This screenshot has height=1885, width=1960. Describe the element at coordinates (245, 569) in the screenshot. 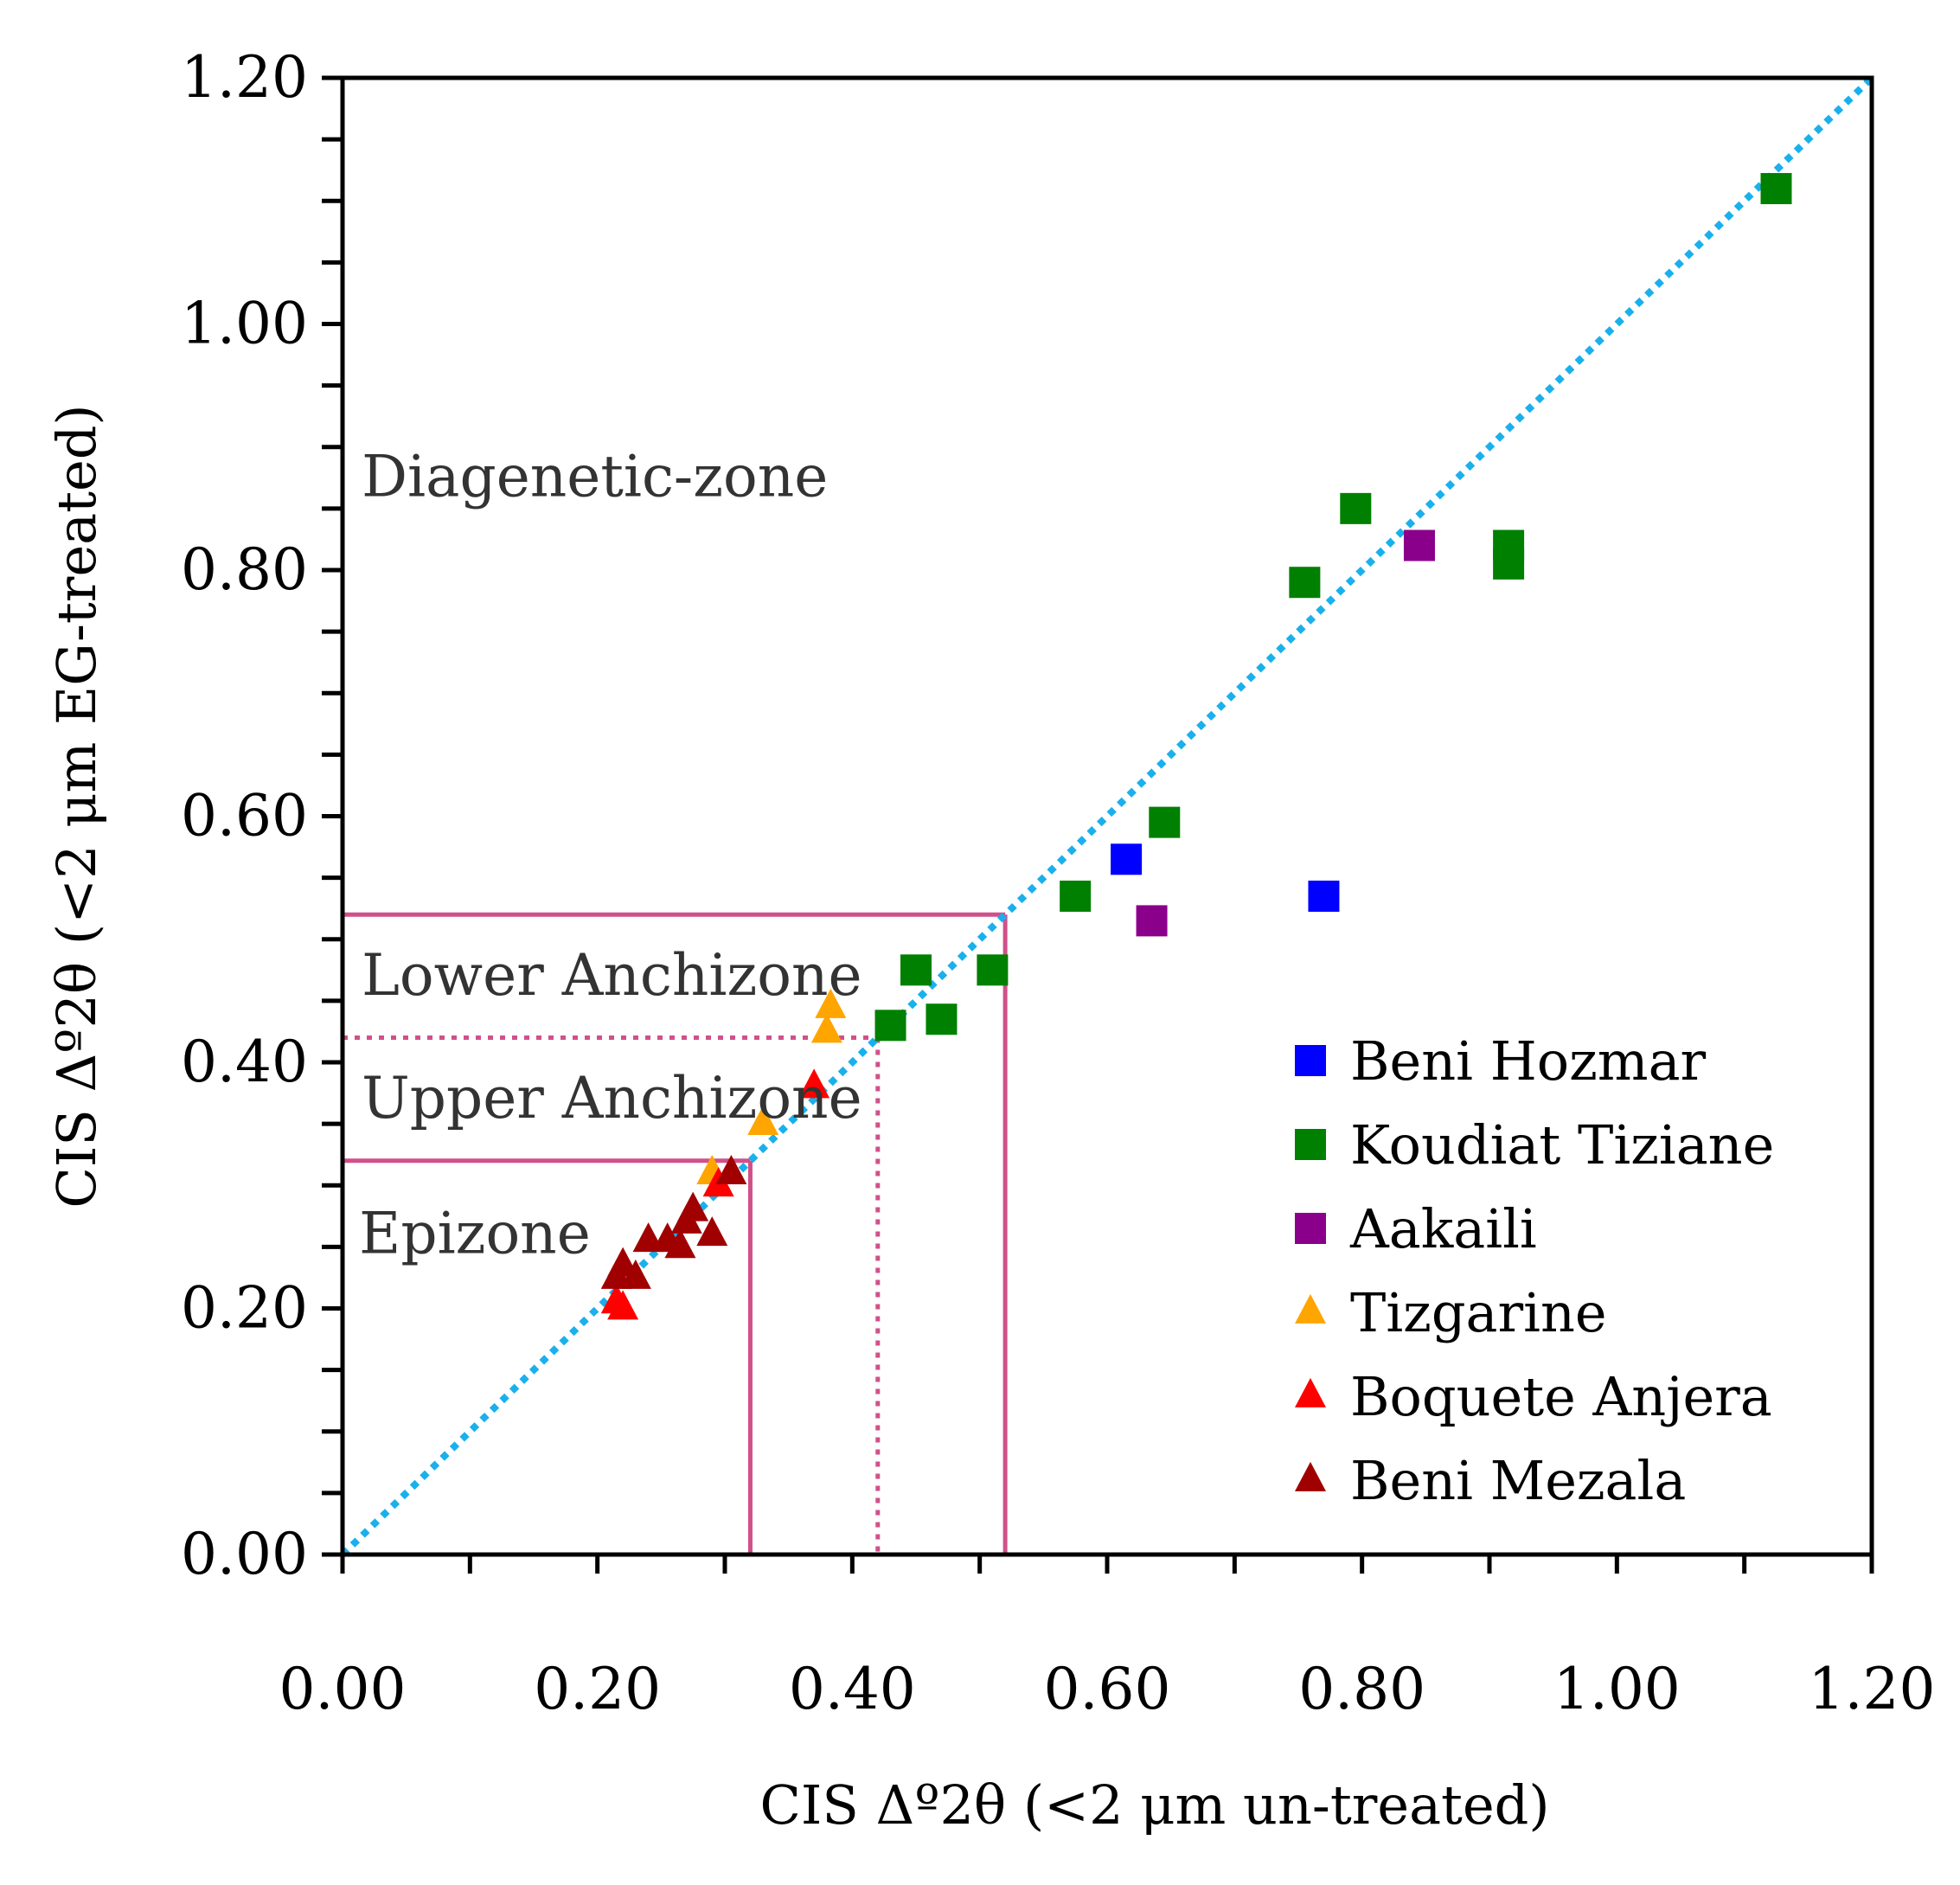

I see `y-tick-label-4: 0.80` at that location.